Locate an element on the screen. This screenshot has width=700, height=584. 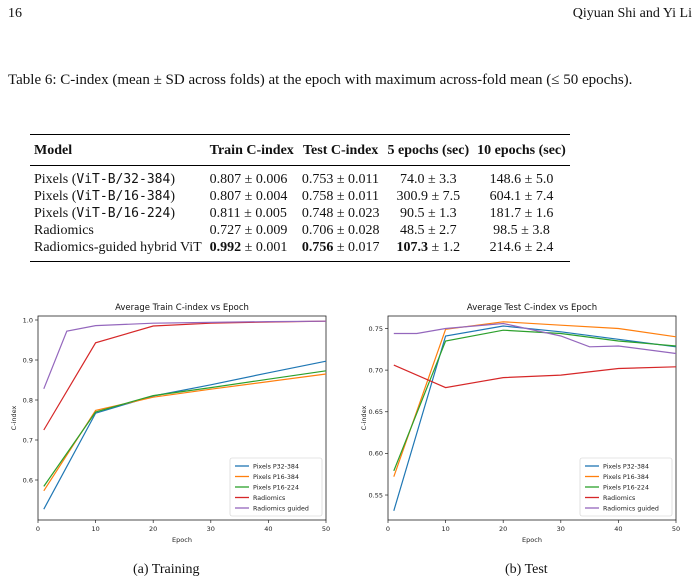
cell-5epochs-sd: ± 7.5 is located at coordinates (444, 196).